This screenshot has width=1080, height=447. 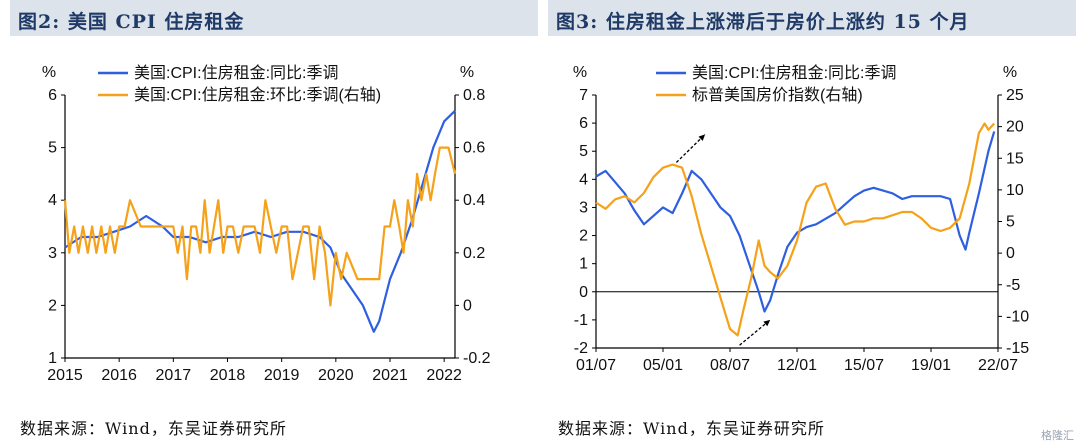 I want to click on y-right-tick-label: 10, so click(x=1015, y=190).